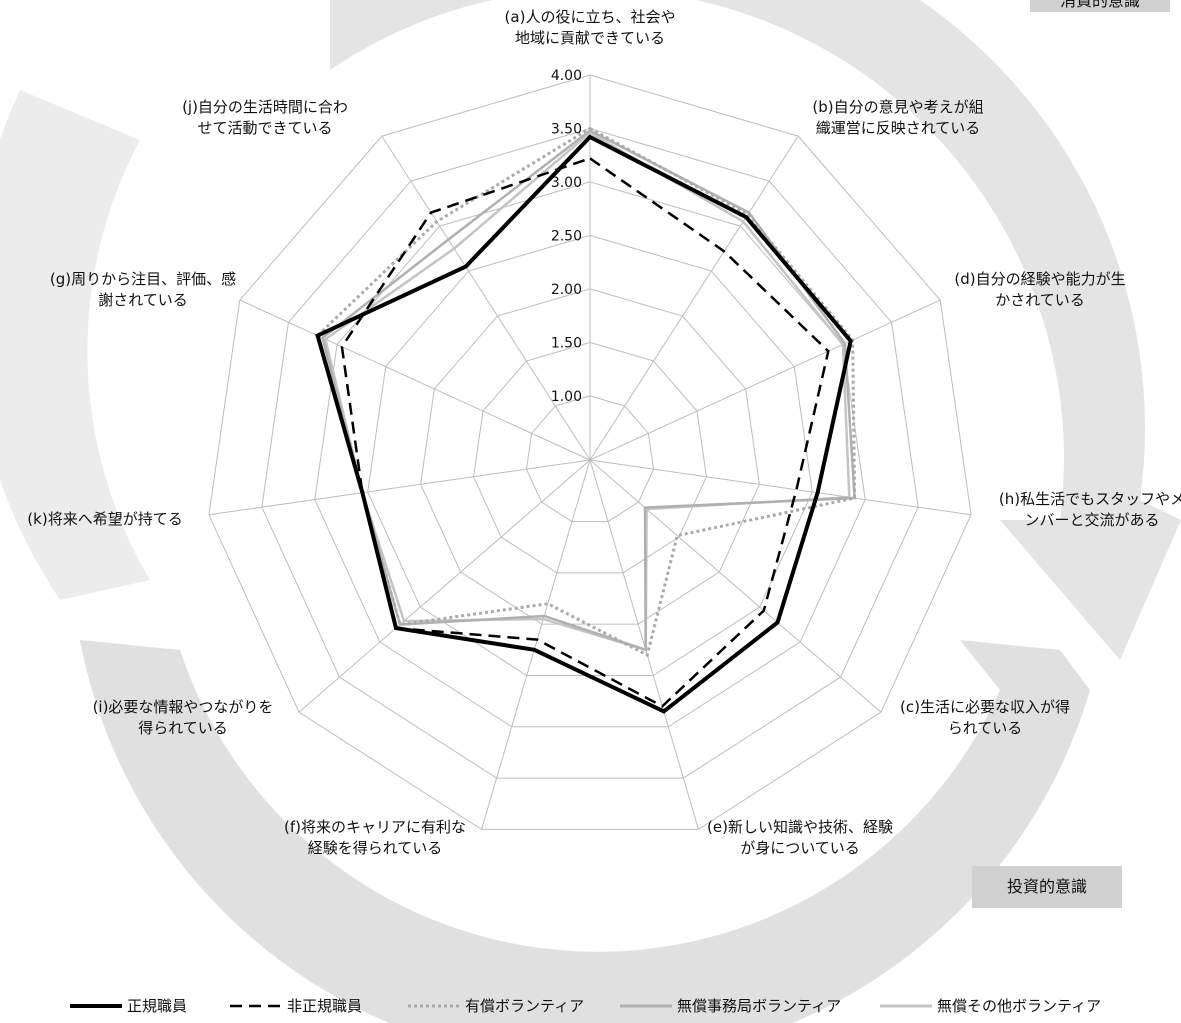  What do you see at coordinates (590, 27) in the screenshot?
I see `axis-label-a: (a)人の役に立ち、社会や地域に貢献できている` at bounding box center [590, 27].